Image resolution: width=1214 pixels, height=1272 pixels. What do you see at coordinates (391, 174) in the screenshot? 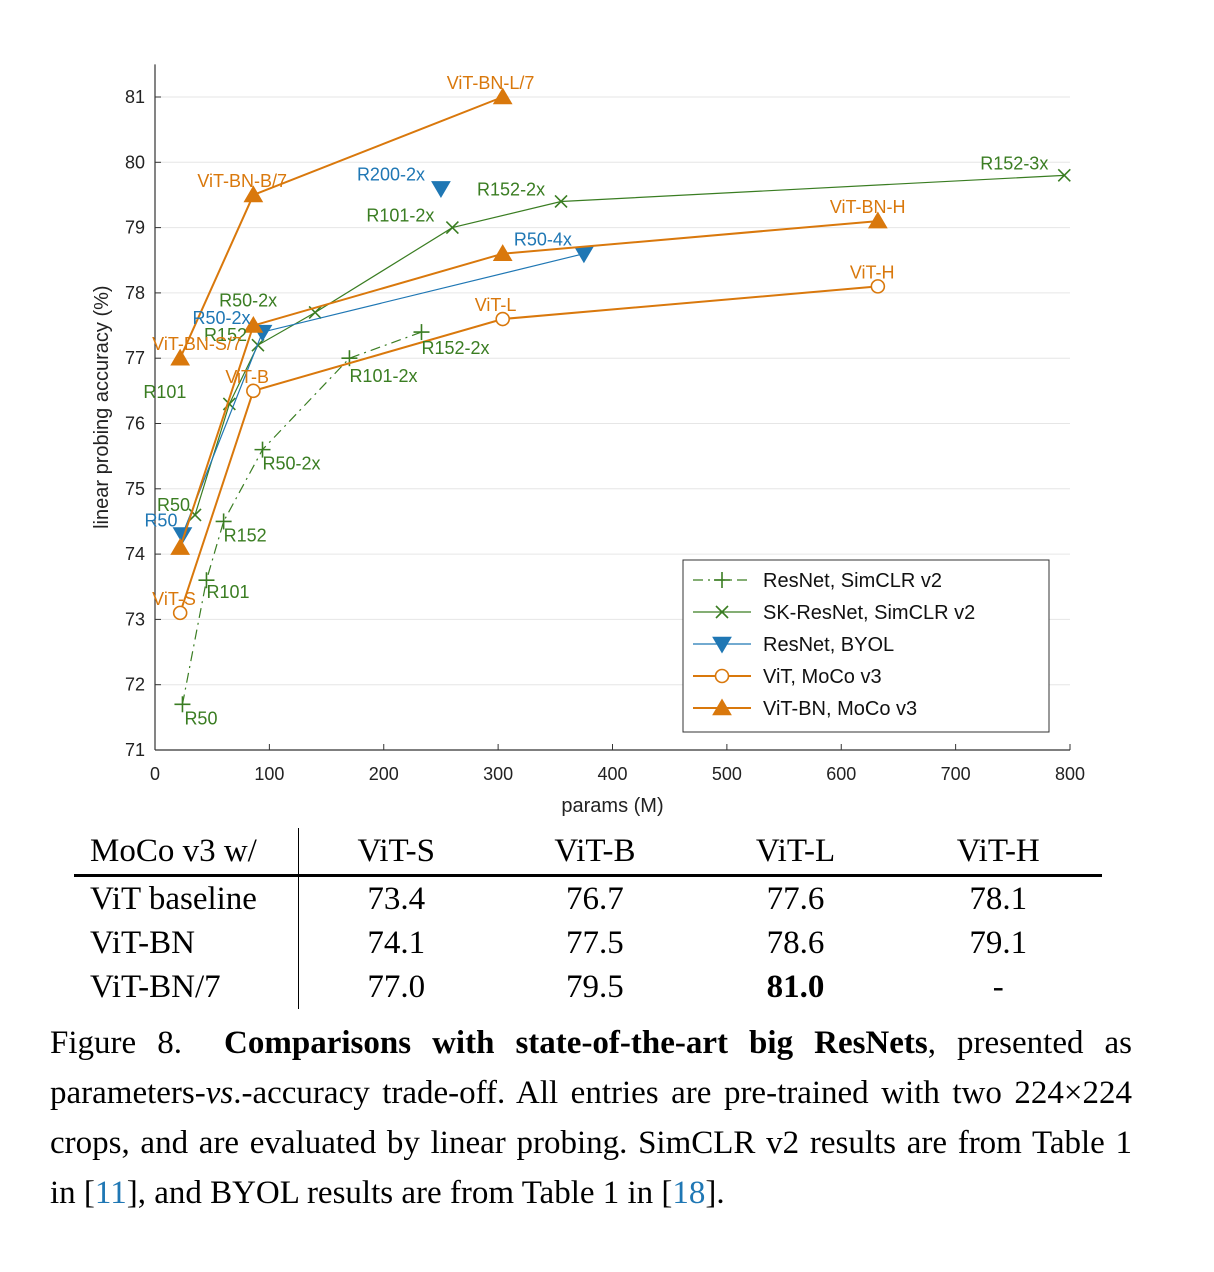
I see `data-label: R200-2x` at bounding box center [391, 174].